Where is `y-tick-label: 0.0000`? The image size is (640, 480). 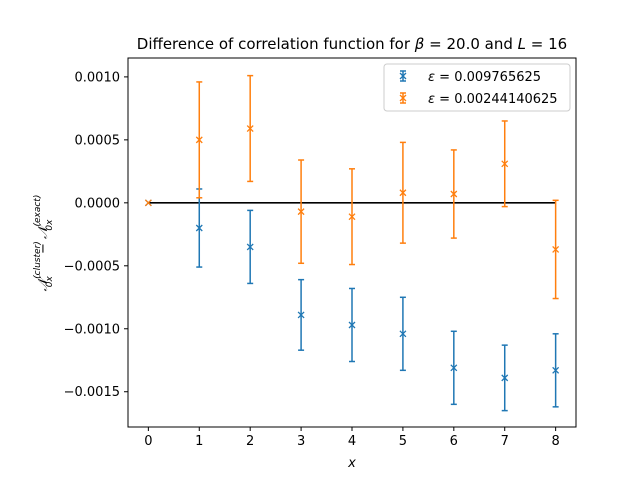 y-tick-label: 0.0000 is located at coordinates (98, 203).